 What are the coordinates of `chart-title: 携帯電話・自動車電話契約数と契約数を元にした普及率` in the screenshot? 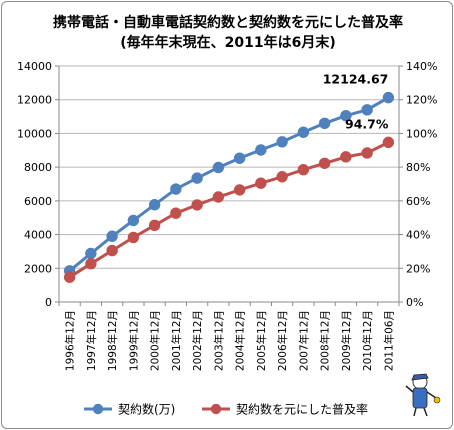 It's located at (228, 22).